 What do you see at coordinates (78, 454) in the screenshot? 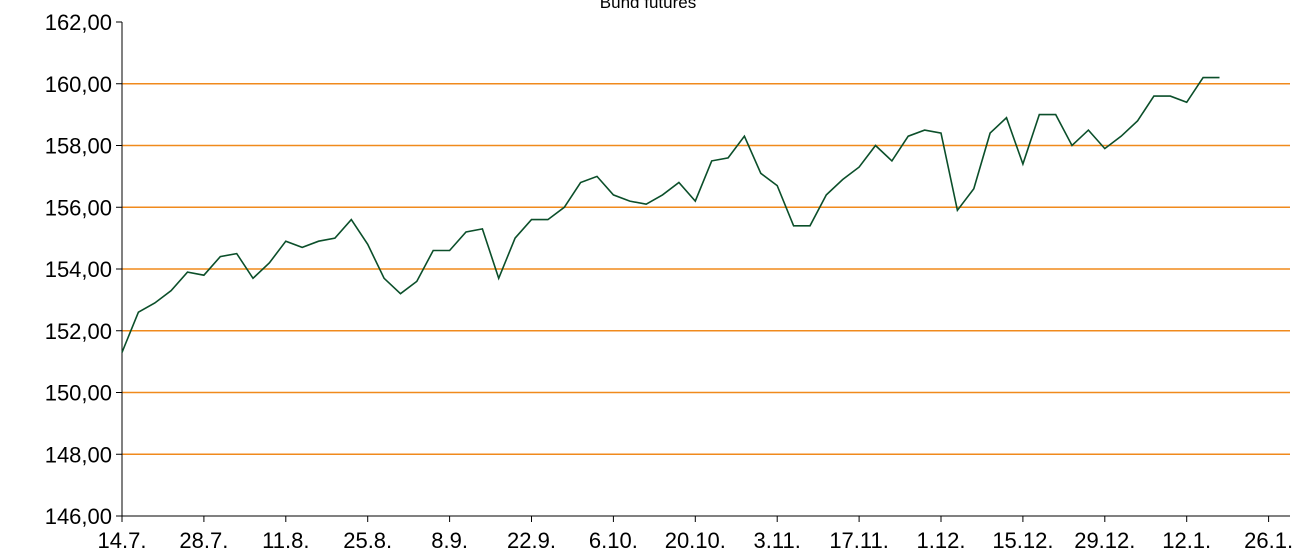
I see `y-tick-label: 148,00` at bounding box center [78, 454].